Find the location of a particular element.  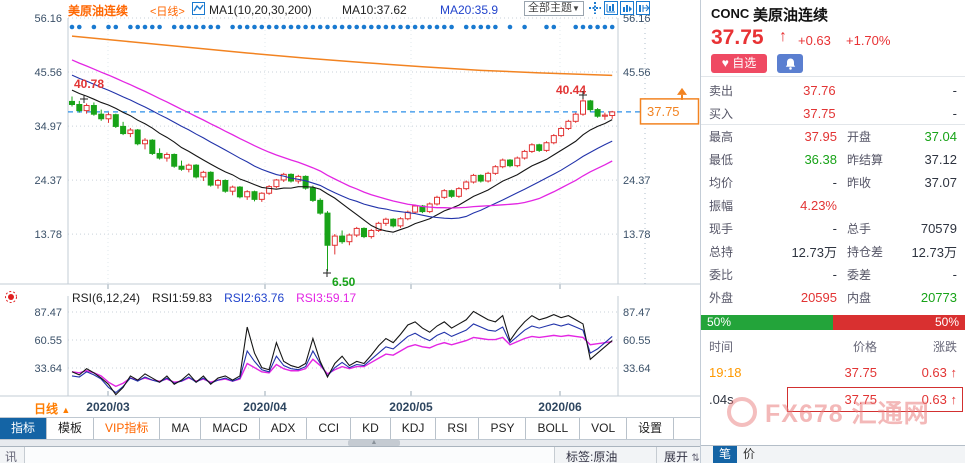

indicator-tab-指标: 指标 is located at coordinates (24, 428).